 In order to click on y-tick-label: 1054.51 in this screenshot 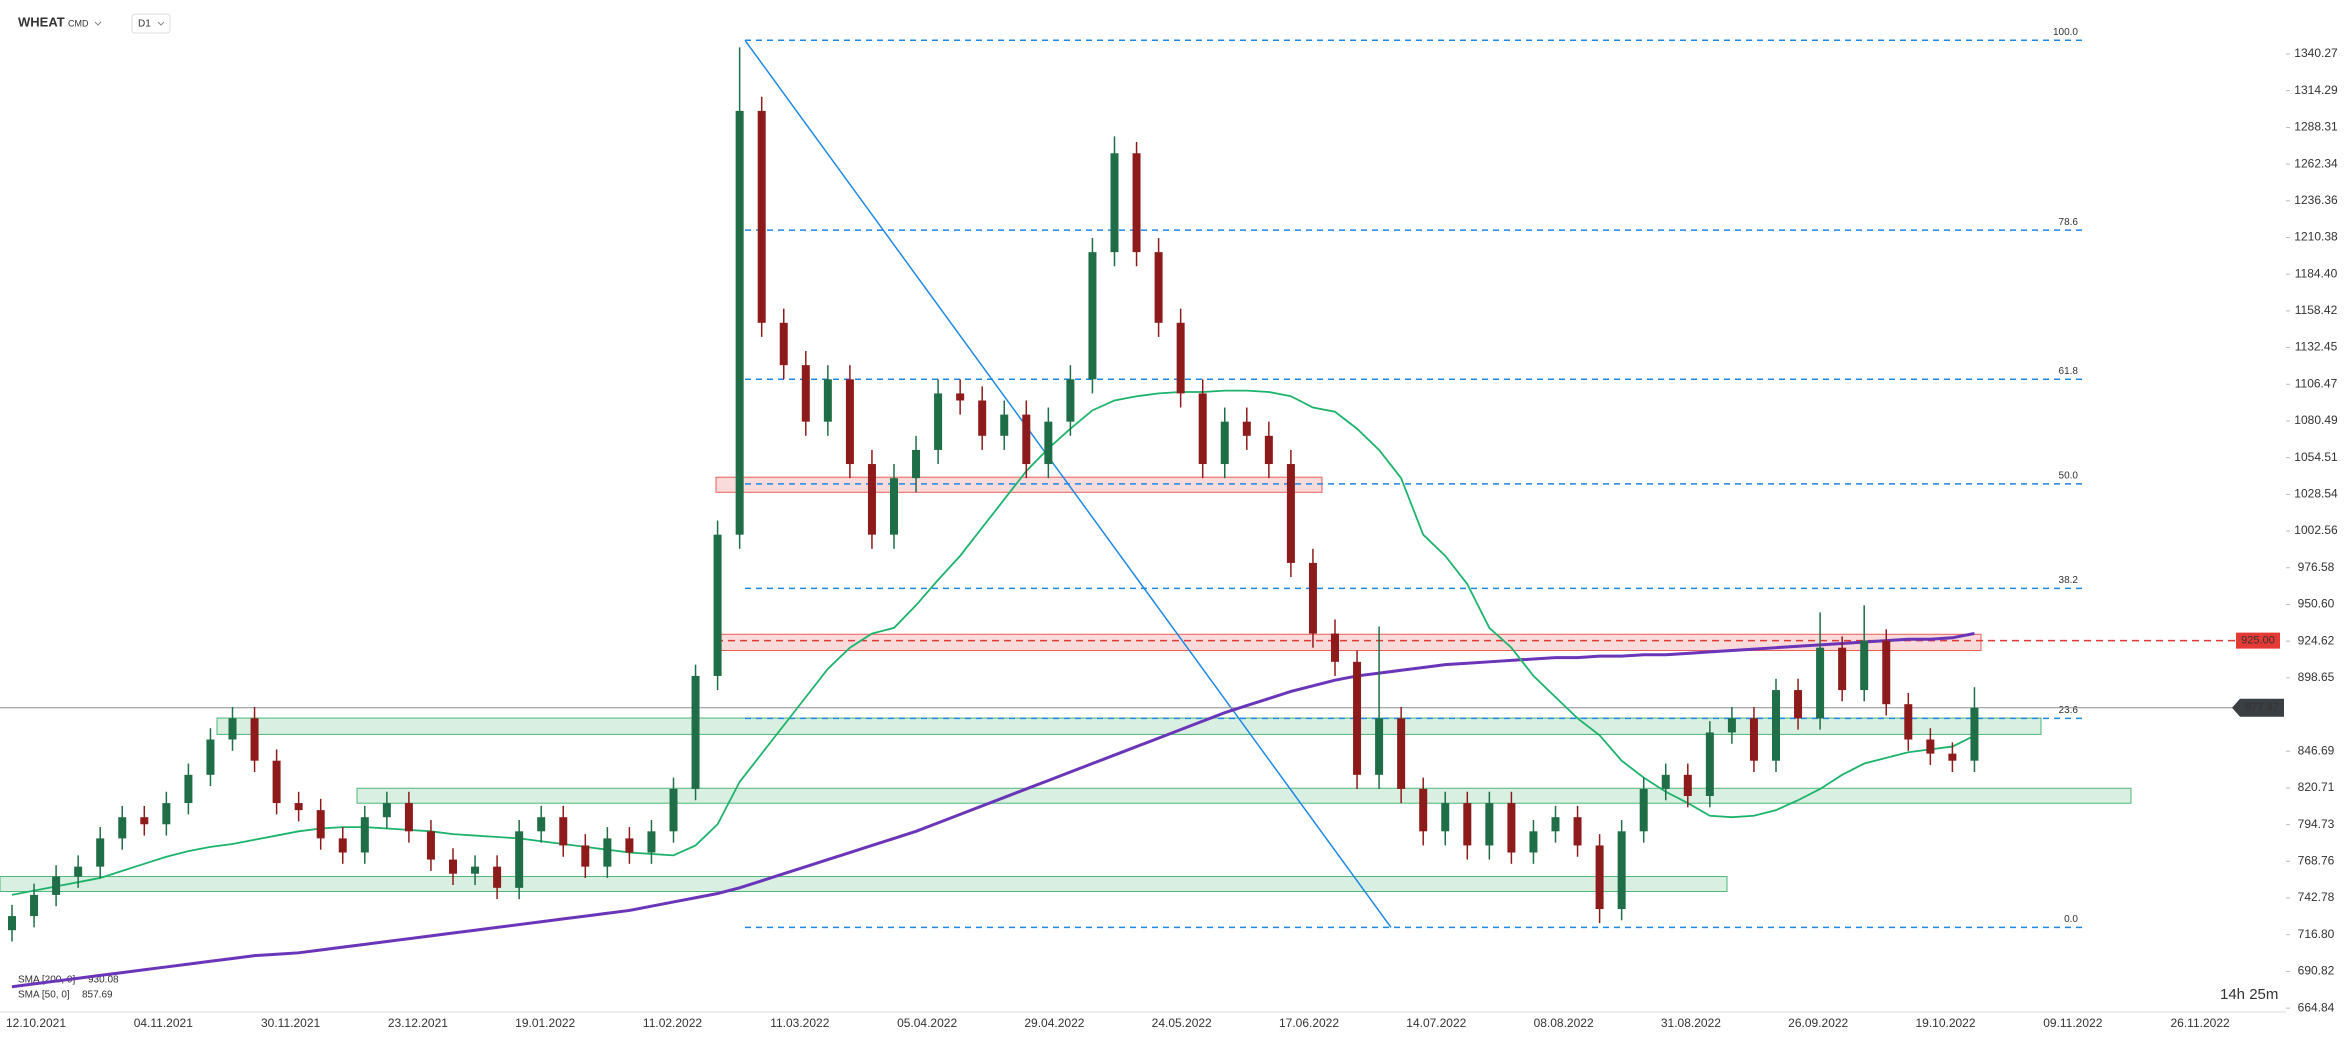, I will do `click(2316, 457)`.